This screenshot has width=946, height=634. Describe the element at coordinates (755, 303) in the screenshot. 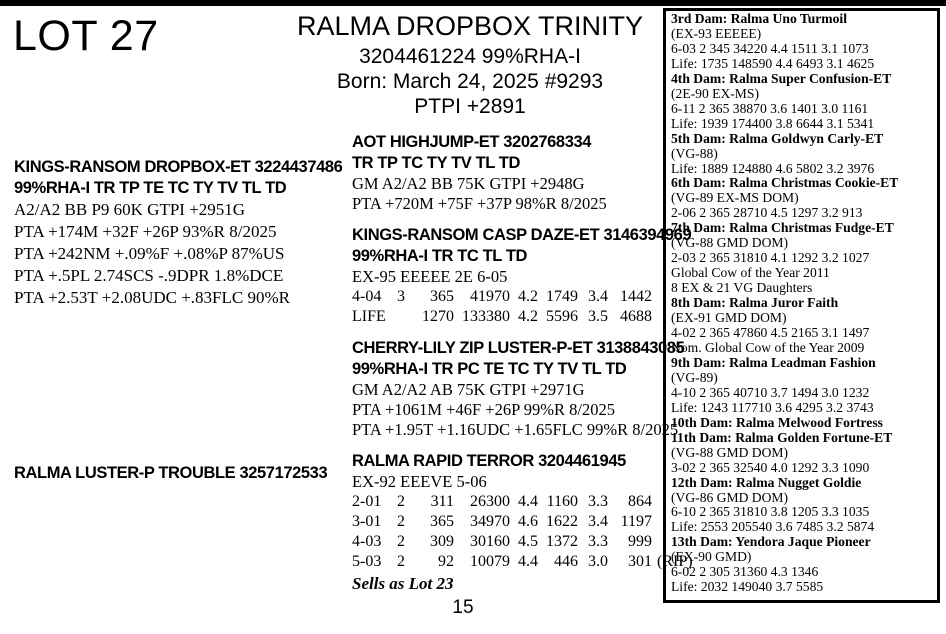

I see `dam-entry-title: 8th Dam: Ralma Juror Faith` at that location.